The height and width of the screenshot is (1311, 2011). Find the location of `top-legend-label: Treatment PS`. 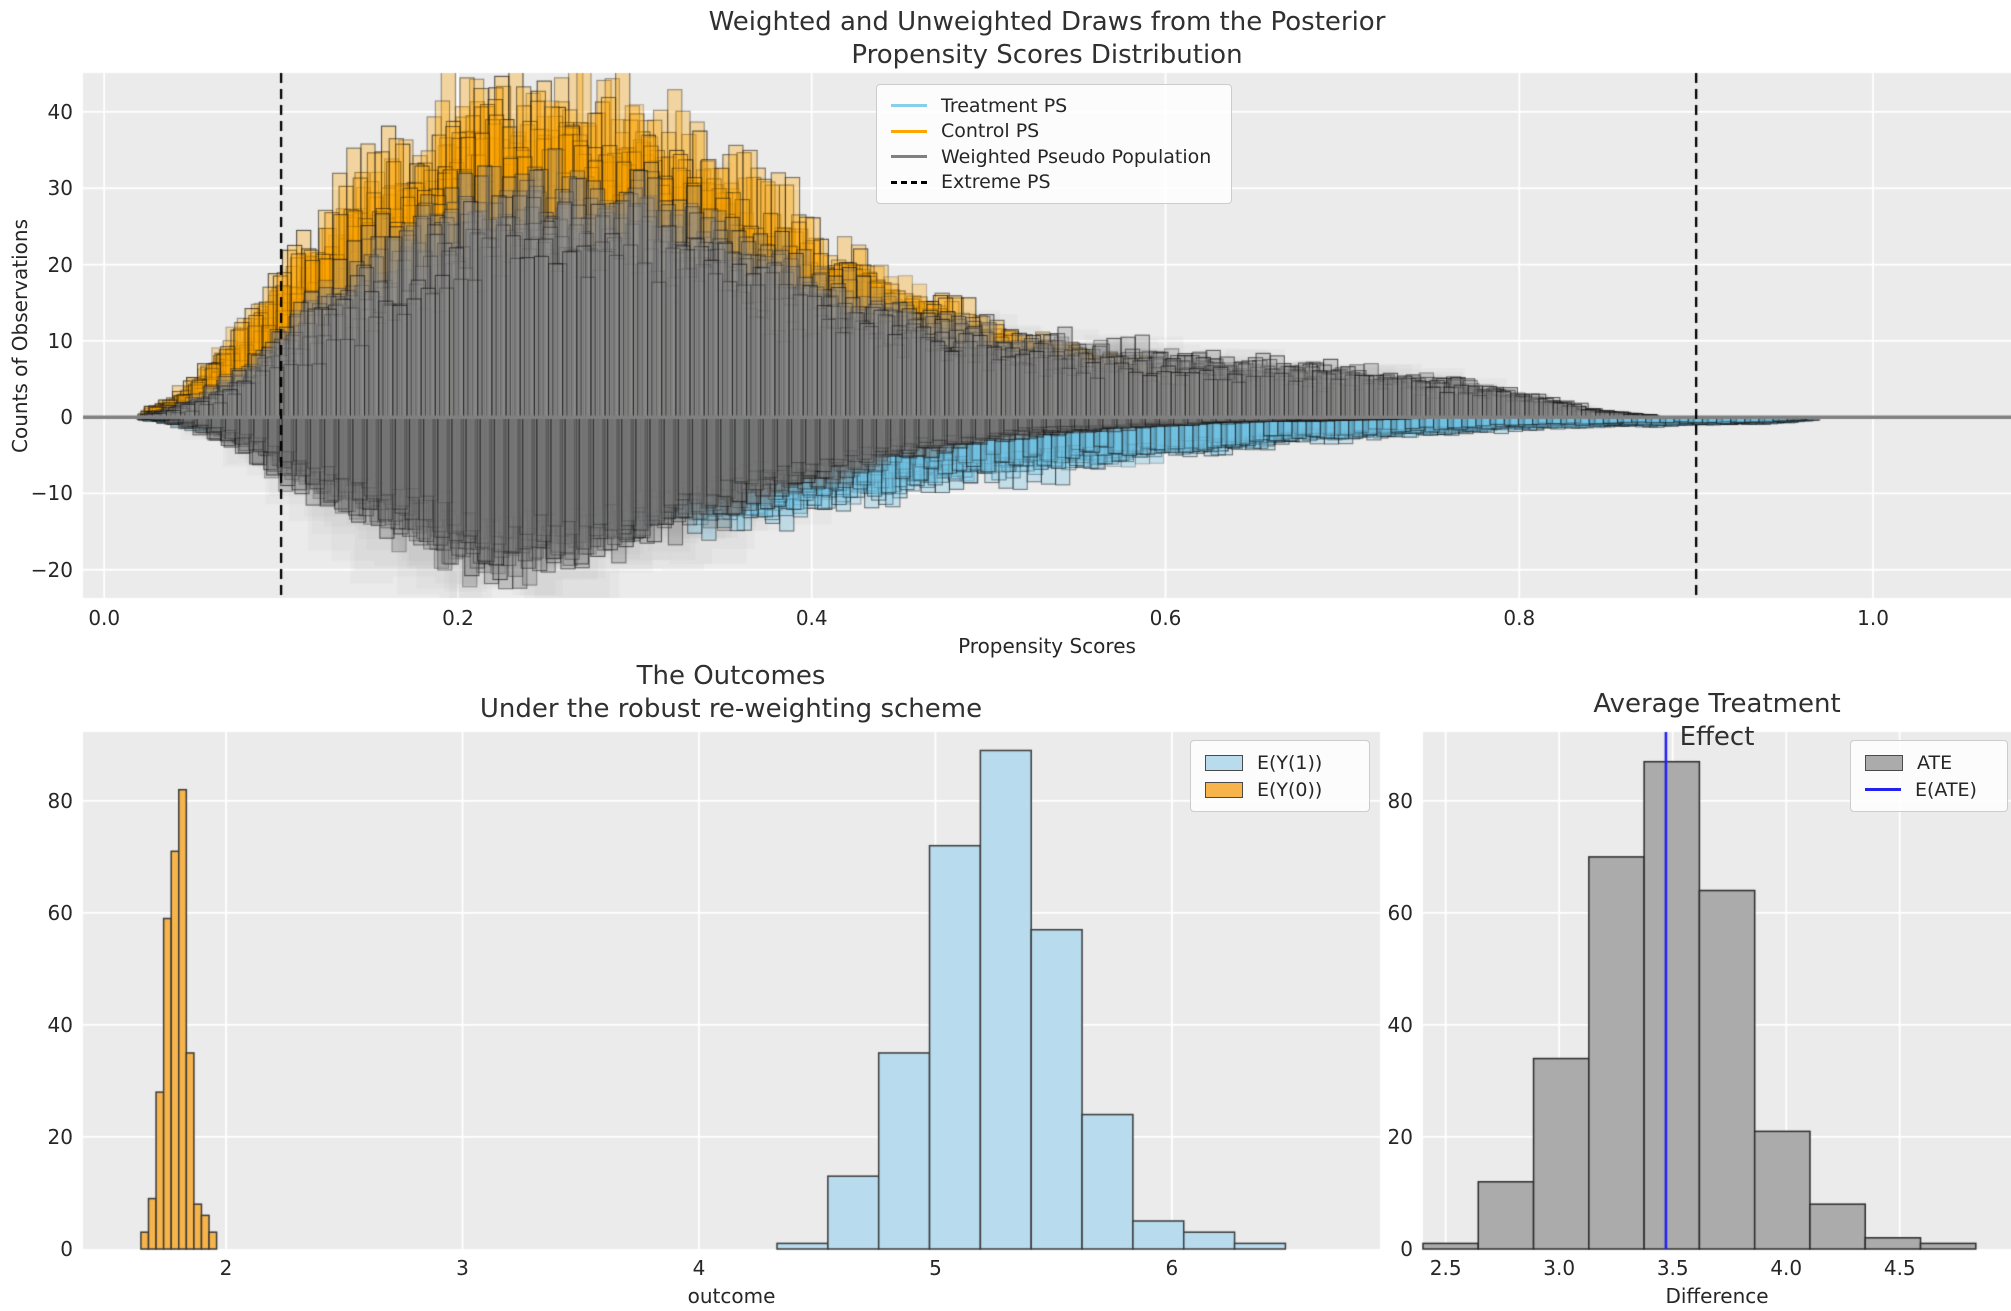

top-legend-label: Treatment PS is located at coordinates (1004, 105).